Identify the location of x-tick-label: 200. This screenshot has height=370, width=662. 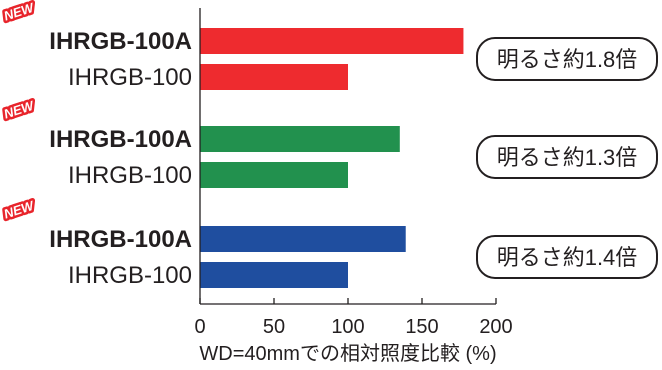
(495, 327).